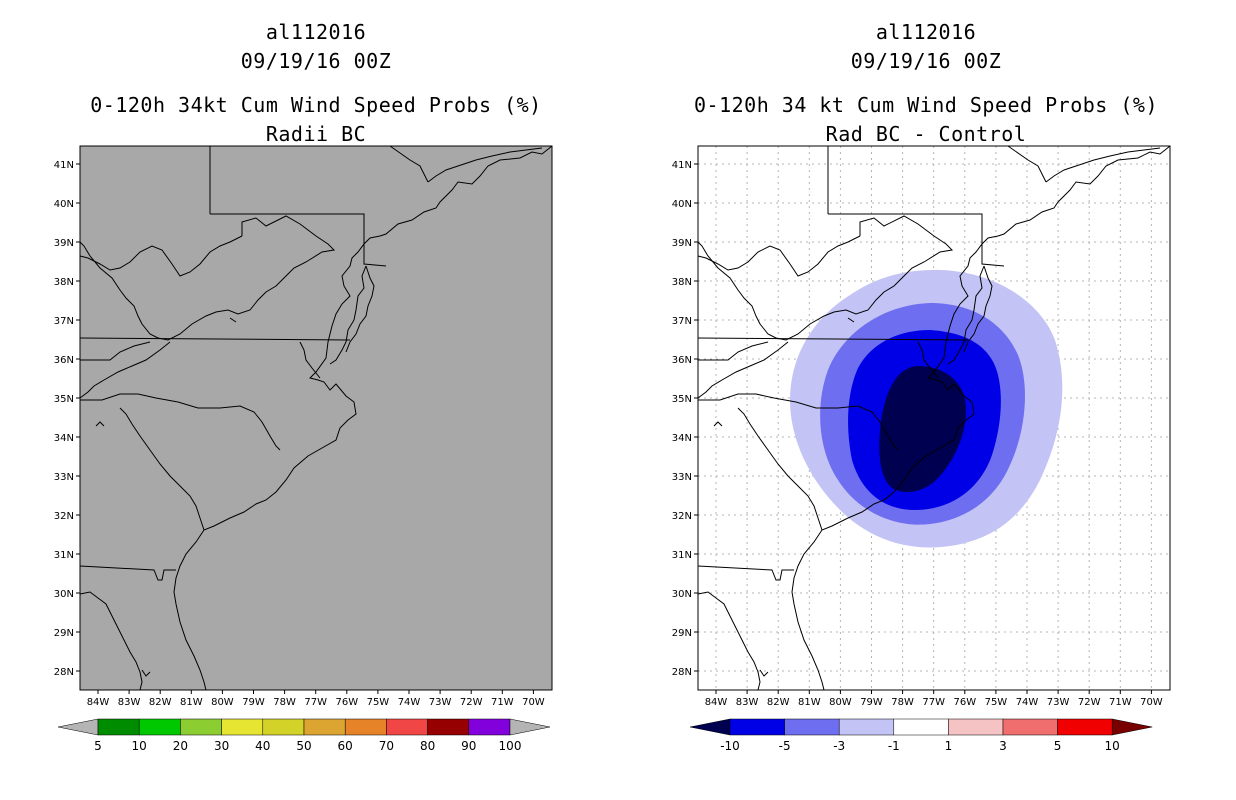 The width and height of the screenshot is (1236, 800). Describe the element at coordinates (427, 746) in the screenshot. I see `colorbar-label: 80` at that location.